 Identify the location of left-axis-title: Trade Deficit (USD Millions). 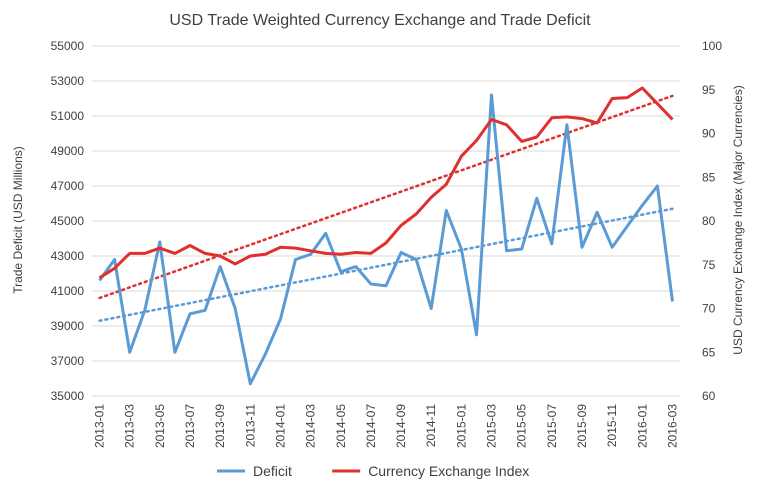
(18, 220).